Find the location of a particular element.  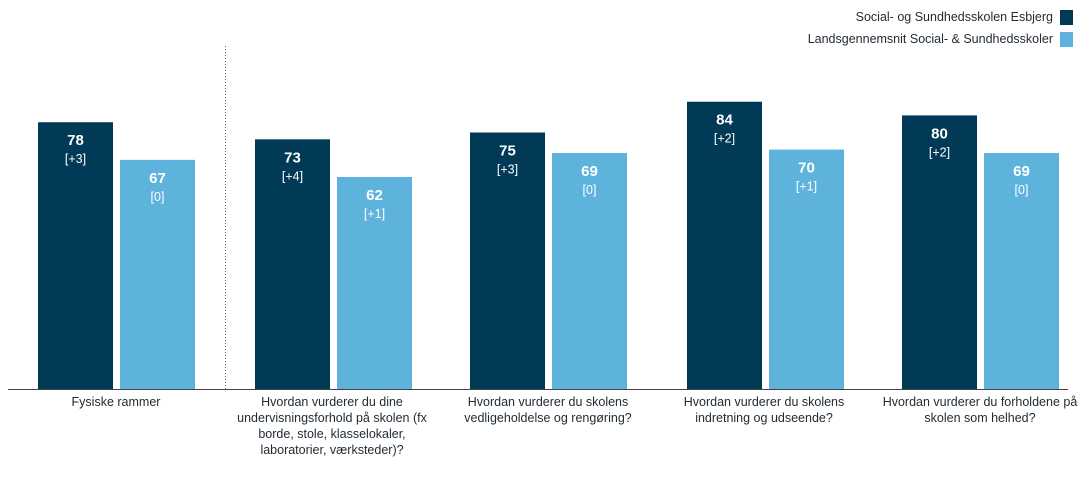

bar-series1-cat4 is located at coordinates (1021, 271).